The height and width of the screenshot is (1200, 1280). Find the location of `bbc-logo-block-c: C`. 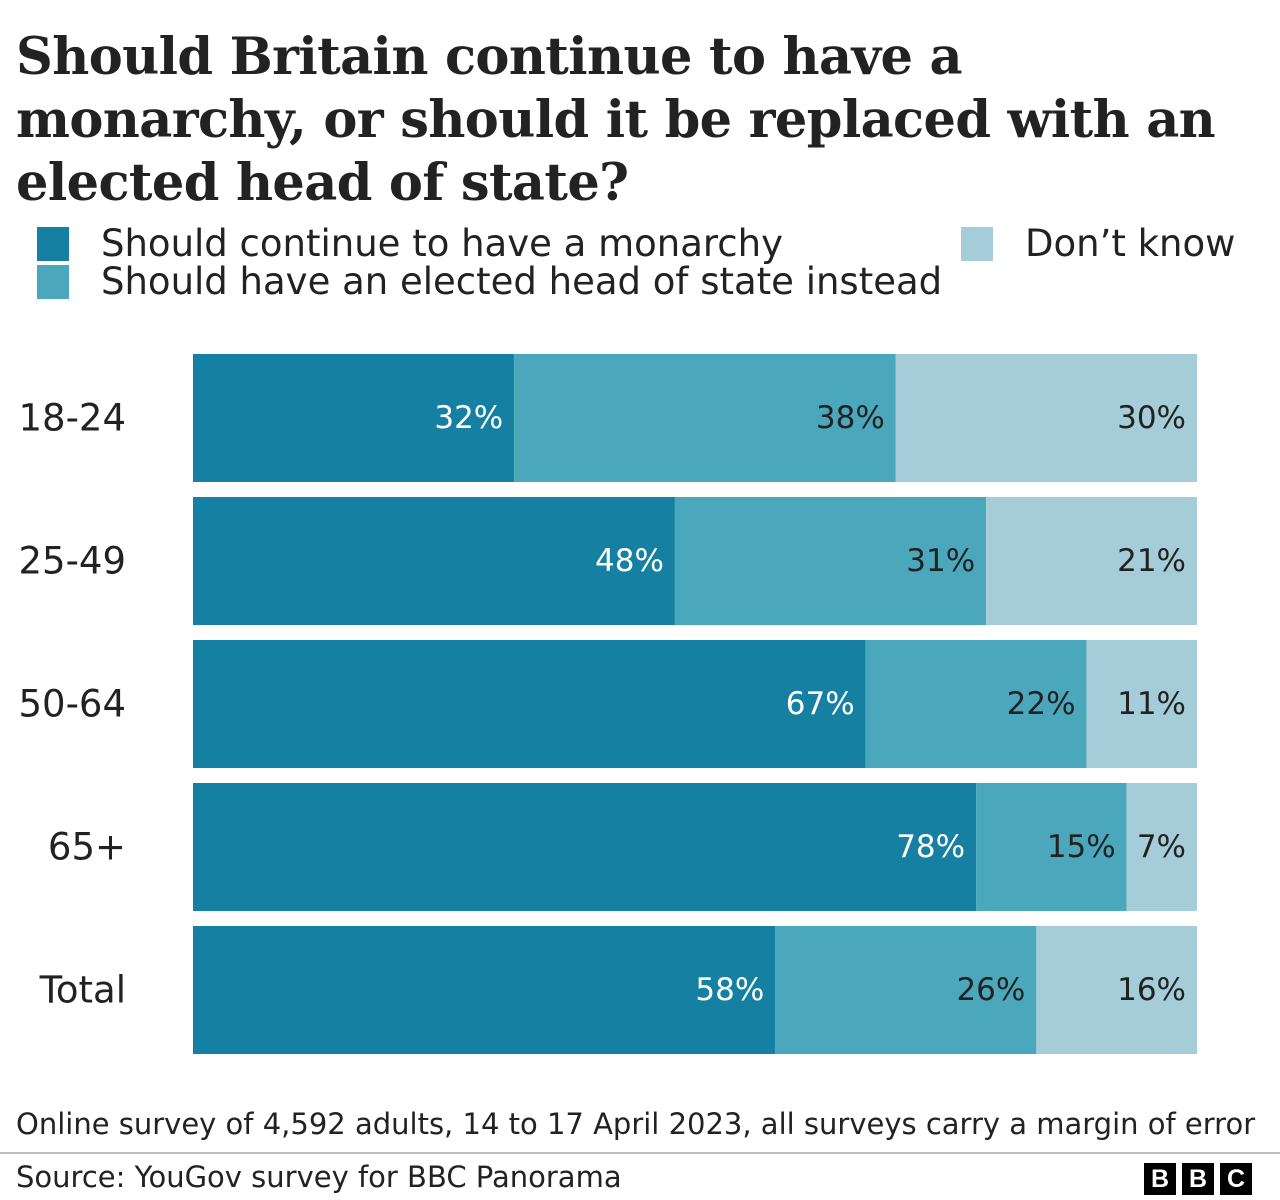

bbc-logo-block-c: C is located at coordinates (1236, 1179).